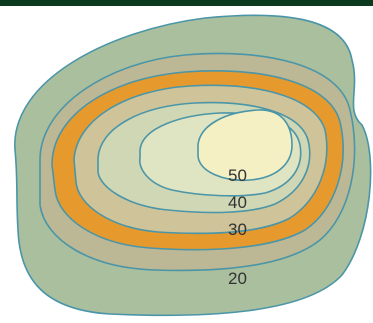  What do you see at coordinates (237, 175) in the screenshot?
I see `contour-label-50: 50` at bounding box center [237, 175].